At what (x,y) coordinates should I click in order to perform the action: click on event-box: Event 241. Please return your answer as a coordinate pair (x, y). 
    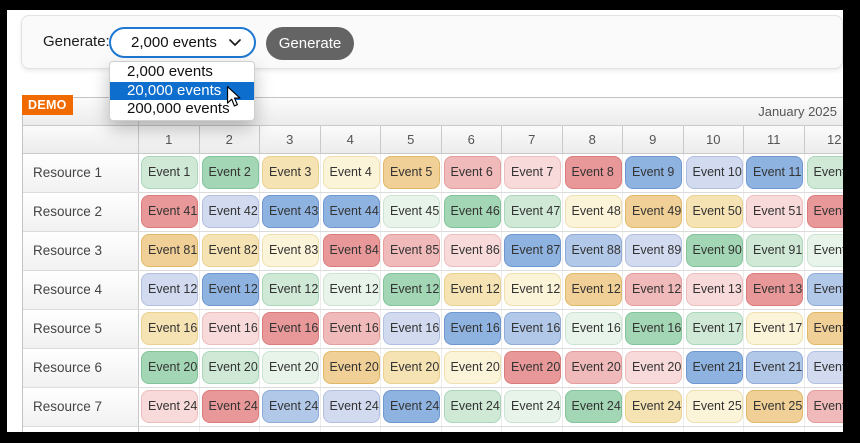
    Looking at the image, I should click on (169, 406).